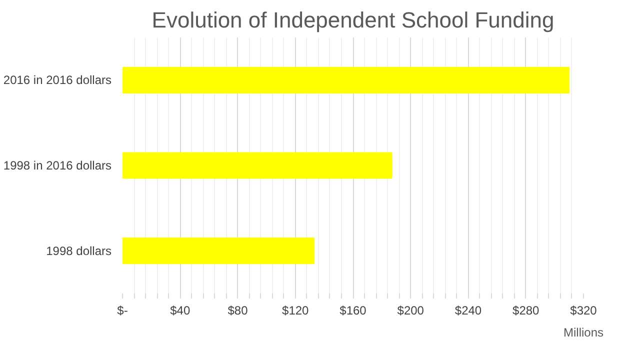 The height and width of the screenshot is (344, 630). What do you see at coordinates (526, 311) in the screenshot?
I see `x-tick-label: $280` at bounding box center [526, 311].